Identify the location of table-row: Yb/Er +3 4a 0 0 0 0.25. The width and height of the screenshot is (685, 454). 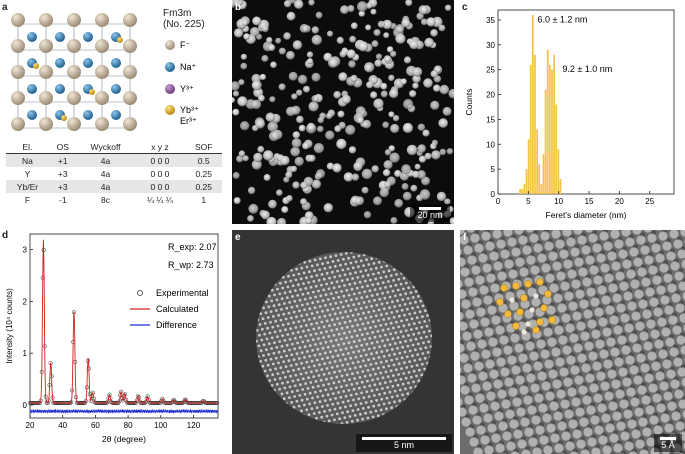
(114, 186).